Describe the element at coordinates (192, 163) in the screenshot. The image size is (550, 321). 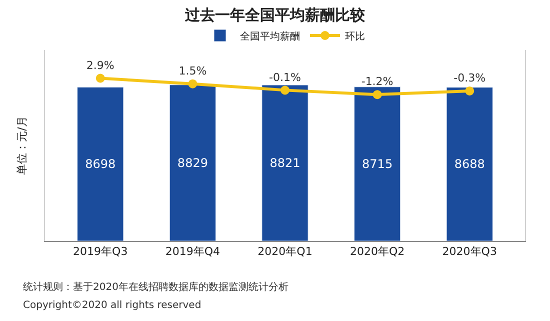
I see `data-label: 8829` at that location.